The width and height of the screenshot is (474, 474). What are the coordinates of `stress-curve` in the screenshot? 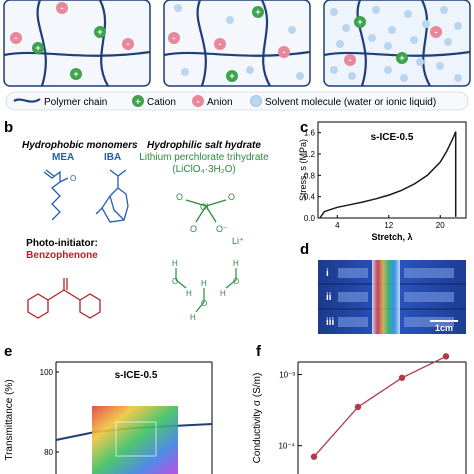 It's located at (388, 175).